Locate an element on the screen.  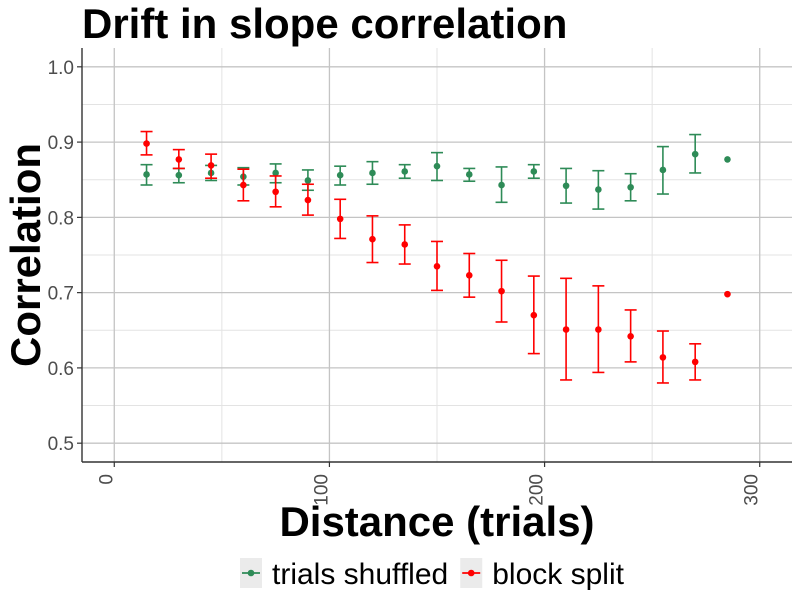
x-tick-label: 100 is located at coordinates (321, 490).